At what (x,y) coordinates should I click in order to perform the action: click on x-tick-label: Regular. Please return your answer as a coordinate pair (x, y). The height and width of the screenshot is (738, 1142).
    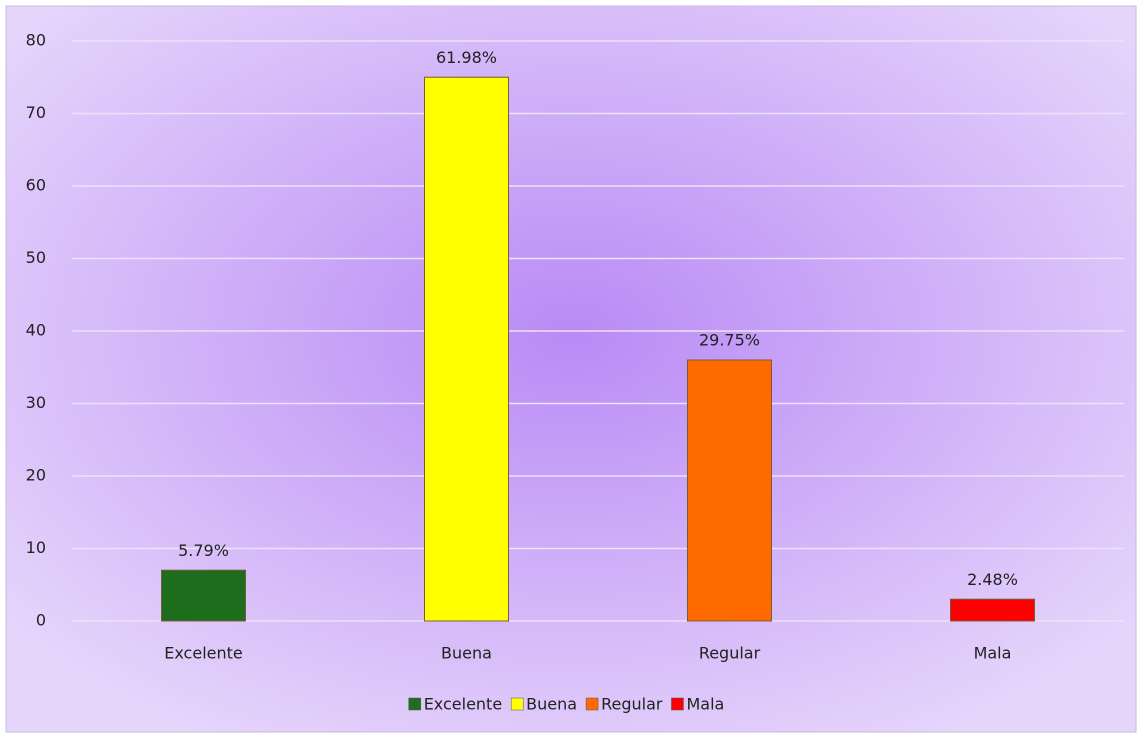
    Looking at the image, I should click on (730, 653).